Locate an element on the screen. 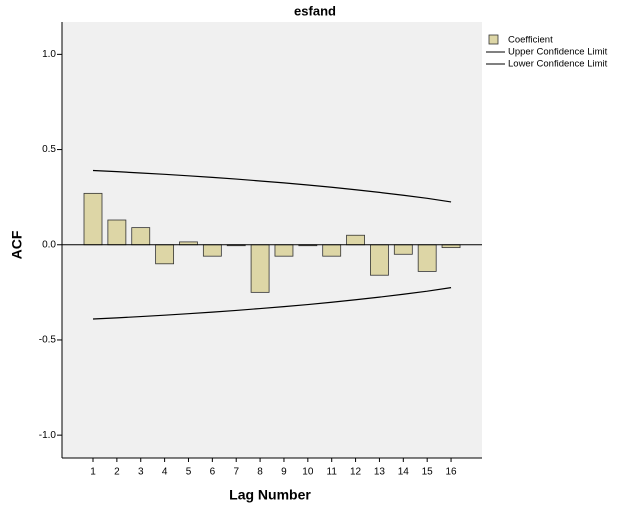 This screenshot has height=507, width=627. y-axis-label: ACF is located at coordinates (17, 244).